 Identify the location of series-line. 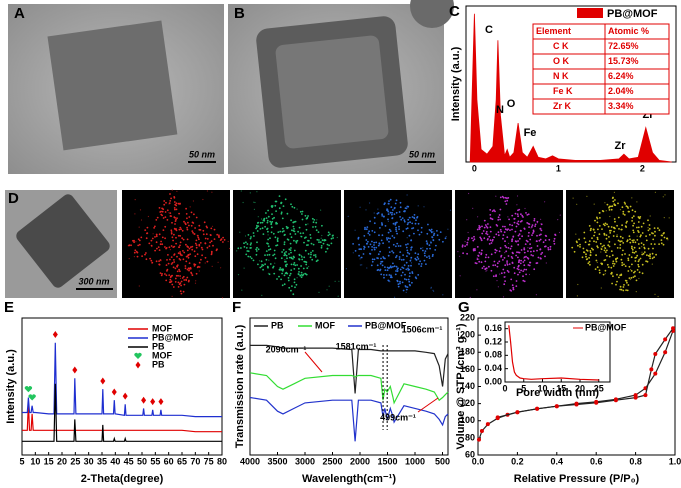
(585, 372).